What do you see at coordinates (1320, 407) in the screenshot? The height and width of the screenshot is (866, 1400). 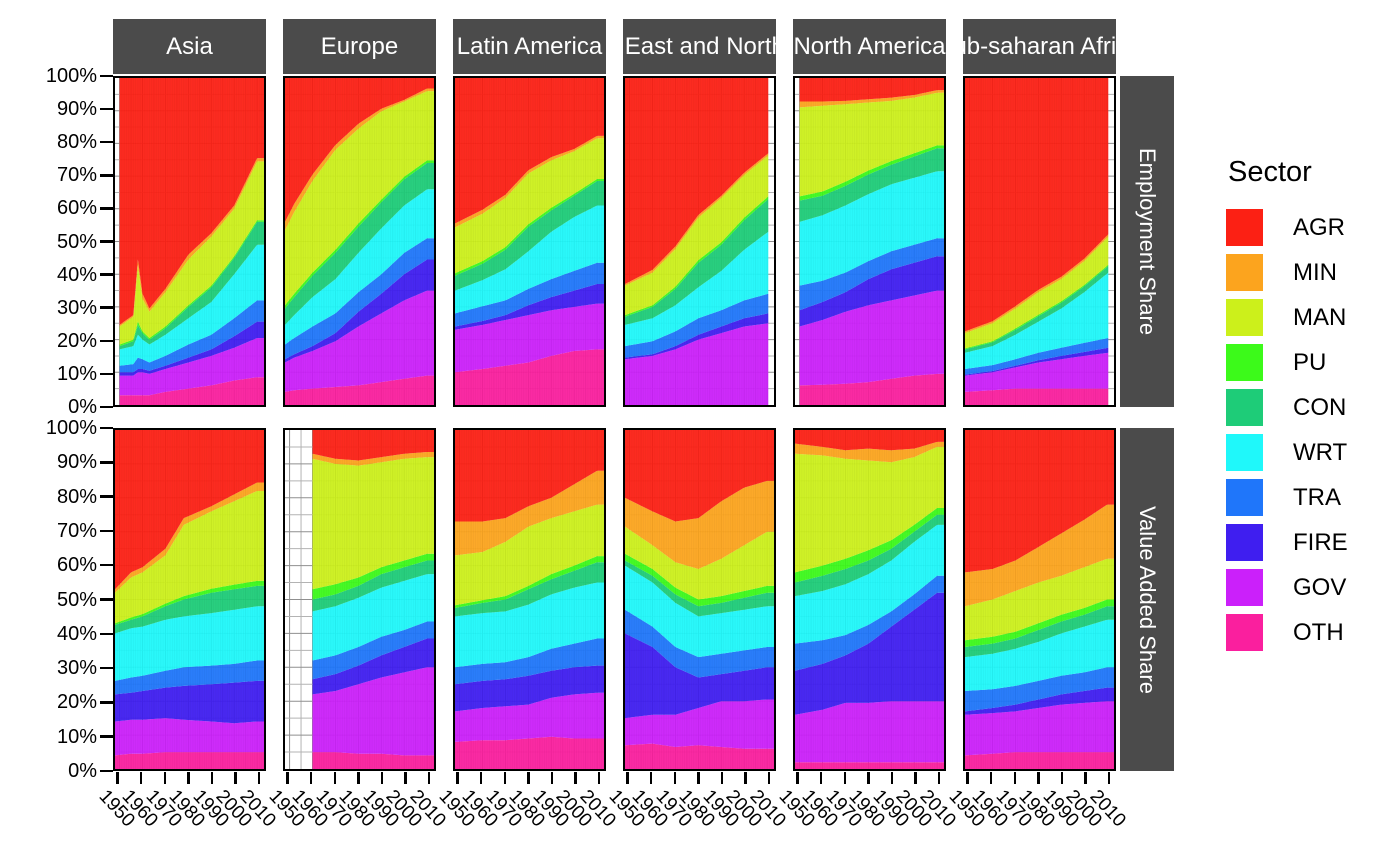 I see `legend-label-con: CON` at bounding box center [1320, 407].